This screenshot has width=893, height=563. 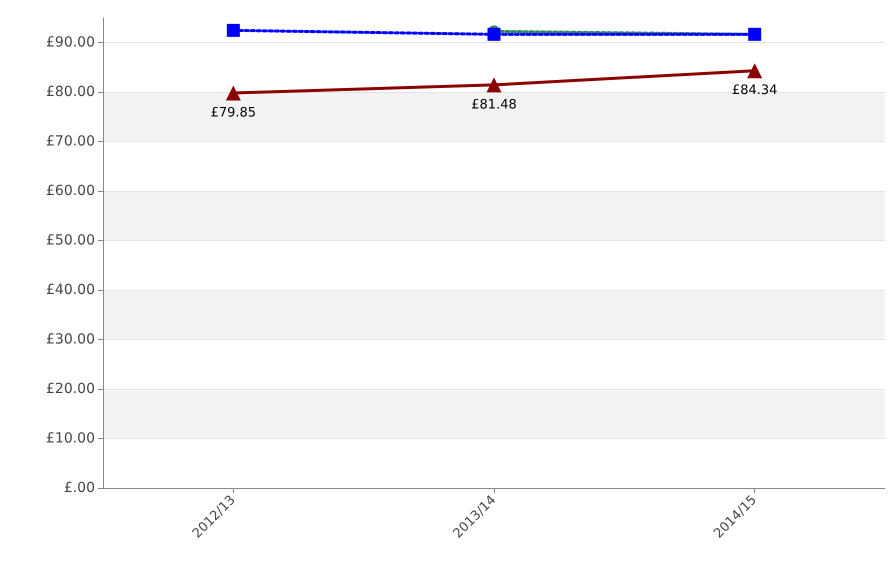 What do you see at coordinates (70, 42) in the screenshot?
I see `y-tick-label: £90.00` at bounding box center [70, 42].